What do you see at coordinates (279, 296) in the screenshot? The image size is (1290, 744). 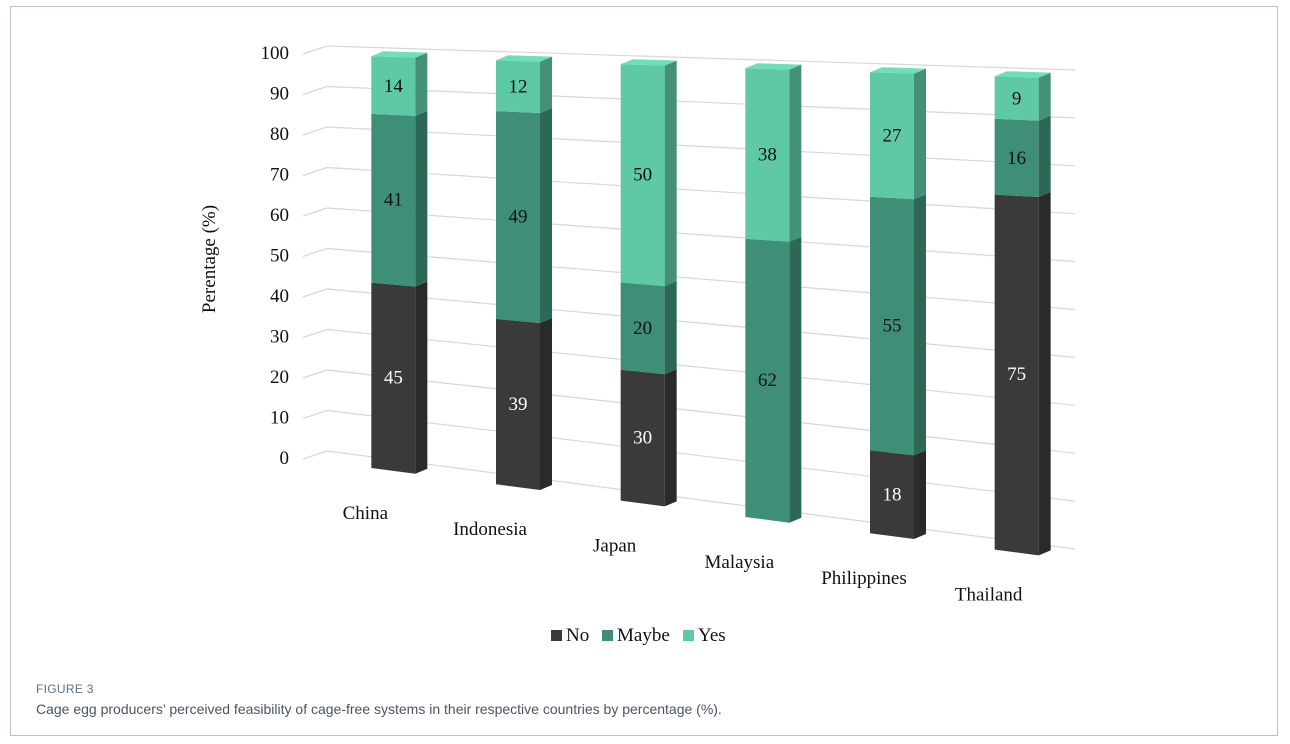 I see `y-tick-label: 40` at bounding box center [279, 296].